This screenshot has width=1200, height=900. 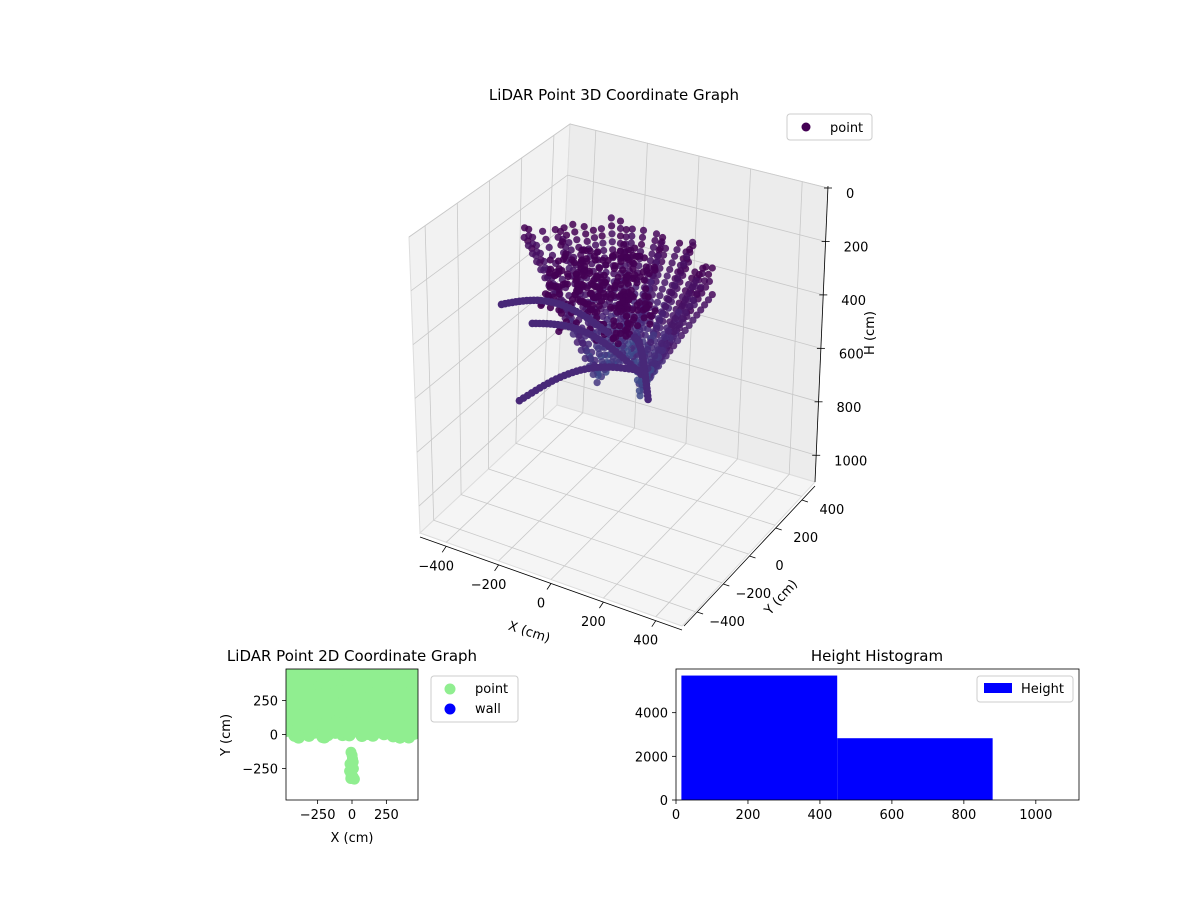 I want to click on legend-3d-marker, so click(x=806, y=127).